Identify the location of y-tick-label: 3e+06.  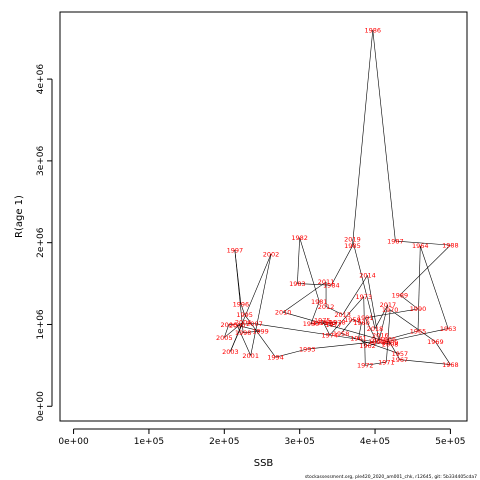
(41, 160).